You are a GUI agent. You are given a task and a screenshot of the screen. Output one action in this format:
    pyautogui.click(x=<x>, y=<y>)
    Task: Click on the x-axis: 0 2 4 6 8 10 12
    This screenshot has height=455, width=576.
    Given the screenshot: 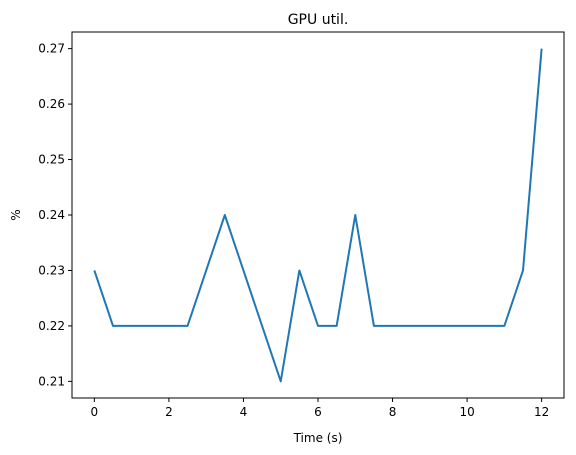 What is the action you would take?
    pyautogui.click(x=320, y=408)
    